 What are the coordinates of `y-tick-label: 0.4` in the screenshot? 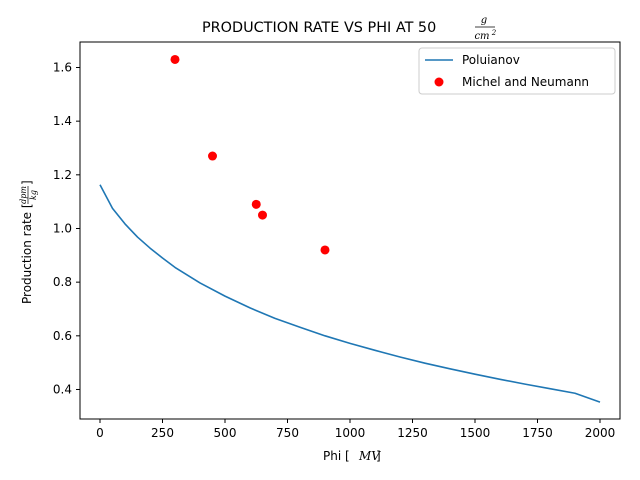 It's located at (62, 389).